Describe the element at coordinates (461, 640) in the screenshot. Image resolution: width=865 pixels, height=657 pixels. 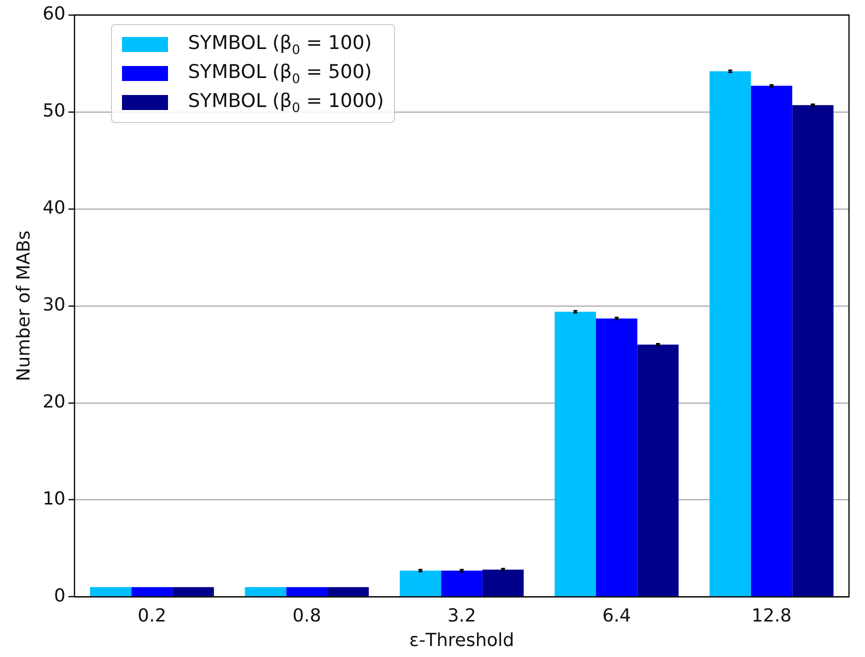
I see `x-axis-title: ε-Threshold` at that location.